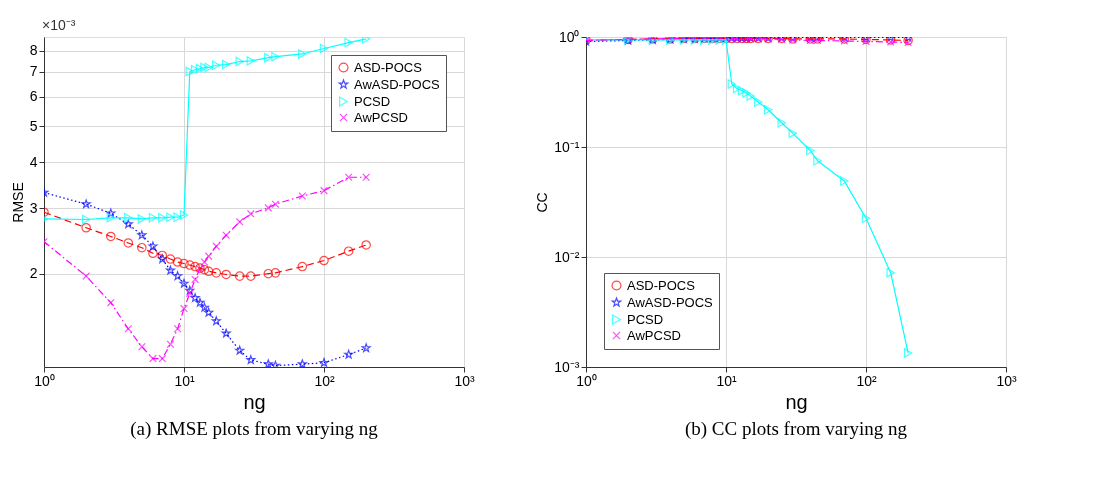  Describe the element at coordinates (33, 125) in the screenshot. I see `y-tick-label: 5` at that location.